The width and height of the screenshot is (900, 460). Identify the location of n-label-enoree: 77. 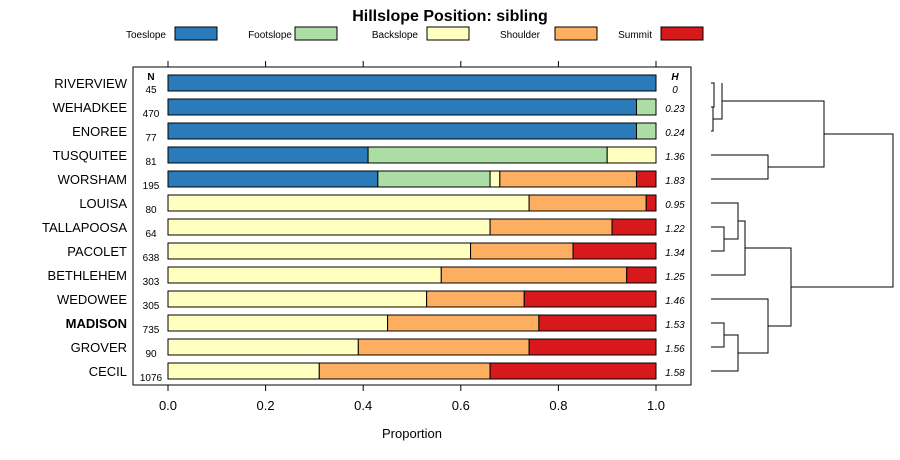
(151, 138).